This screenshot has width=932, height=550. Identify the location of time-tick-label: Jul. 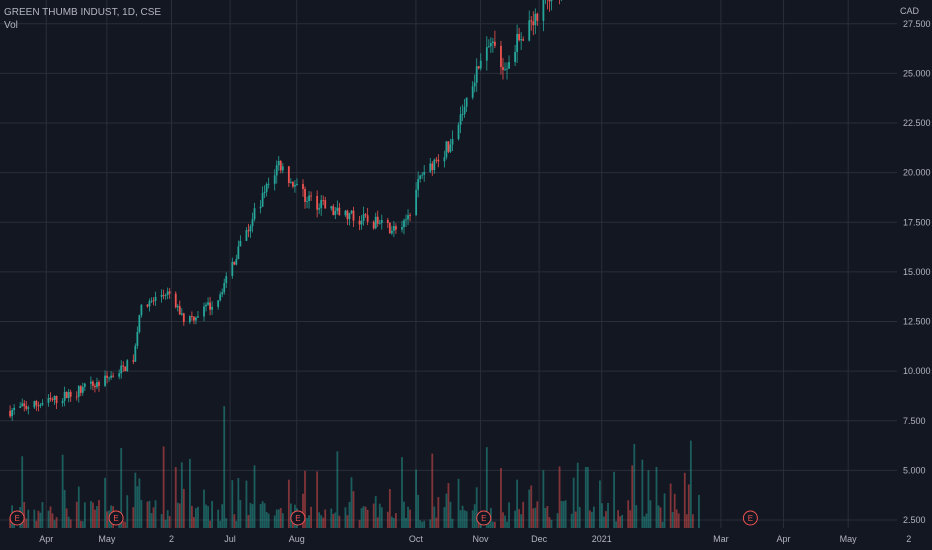
(230, 539).